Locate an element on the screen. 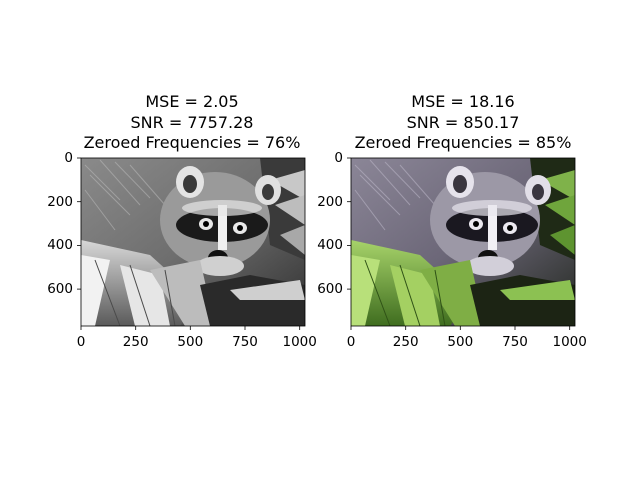  panel-1-title-mse: MSE = 2.05 is located at coordinates (192, 101).